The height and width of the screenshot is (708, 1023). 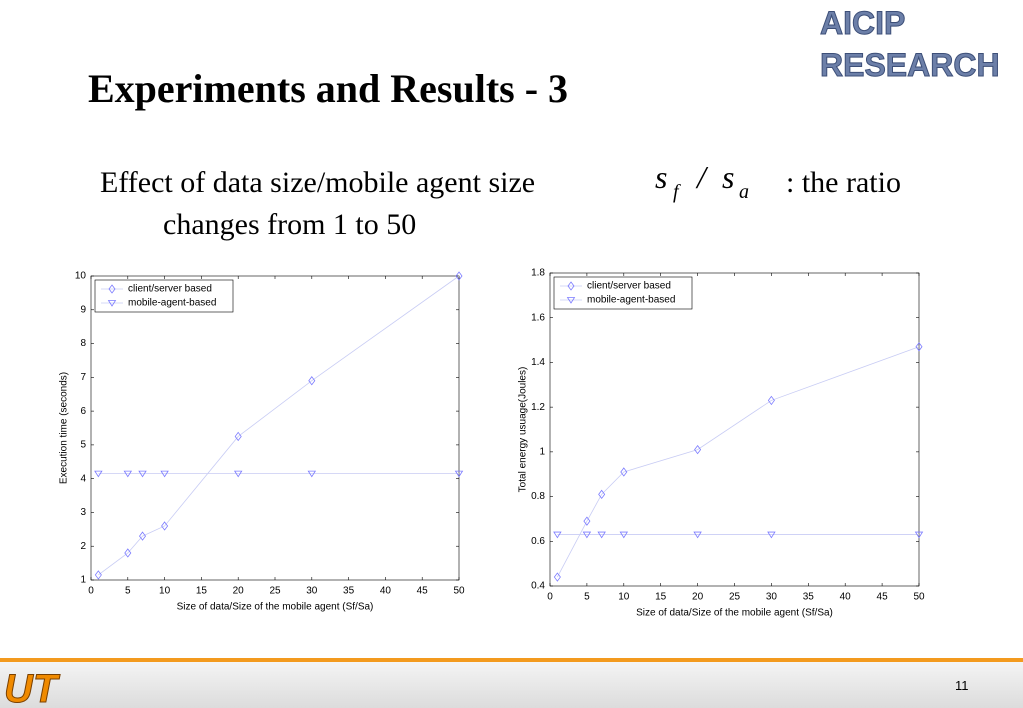 I want to click on subtitle: changes from 1 to 50, so click(x=289, y=224).